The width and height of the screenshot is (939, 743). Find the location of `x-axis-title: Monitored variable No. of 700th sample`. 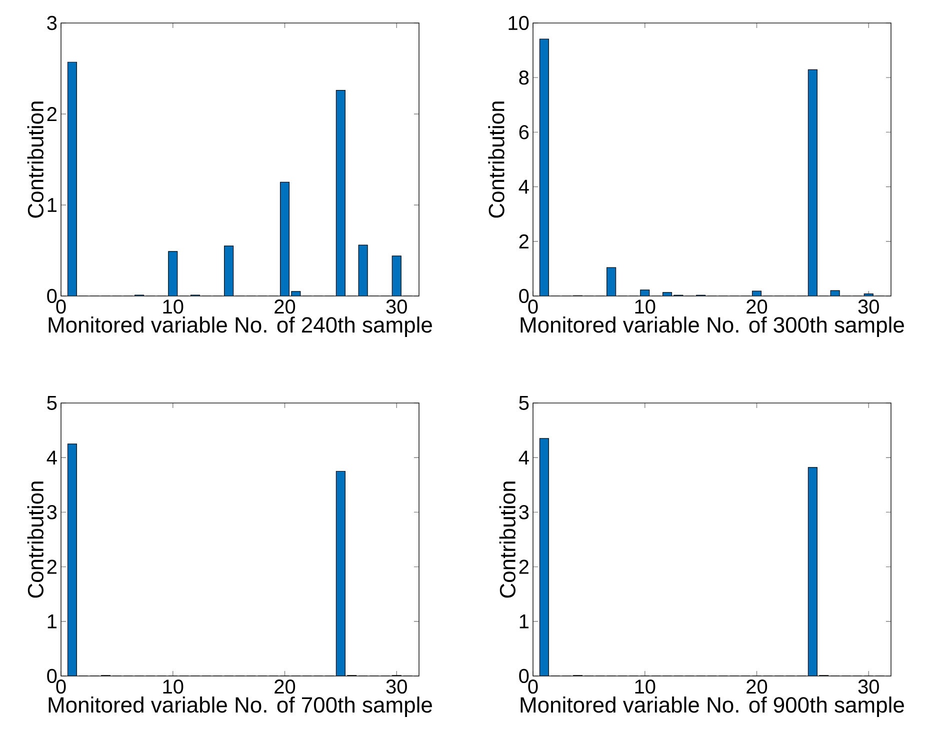

x-axis-title: Monitored variable No. of 700th sample is located at coordinates (240, 707).